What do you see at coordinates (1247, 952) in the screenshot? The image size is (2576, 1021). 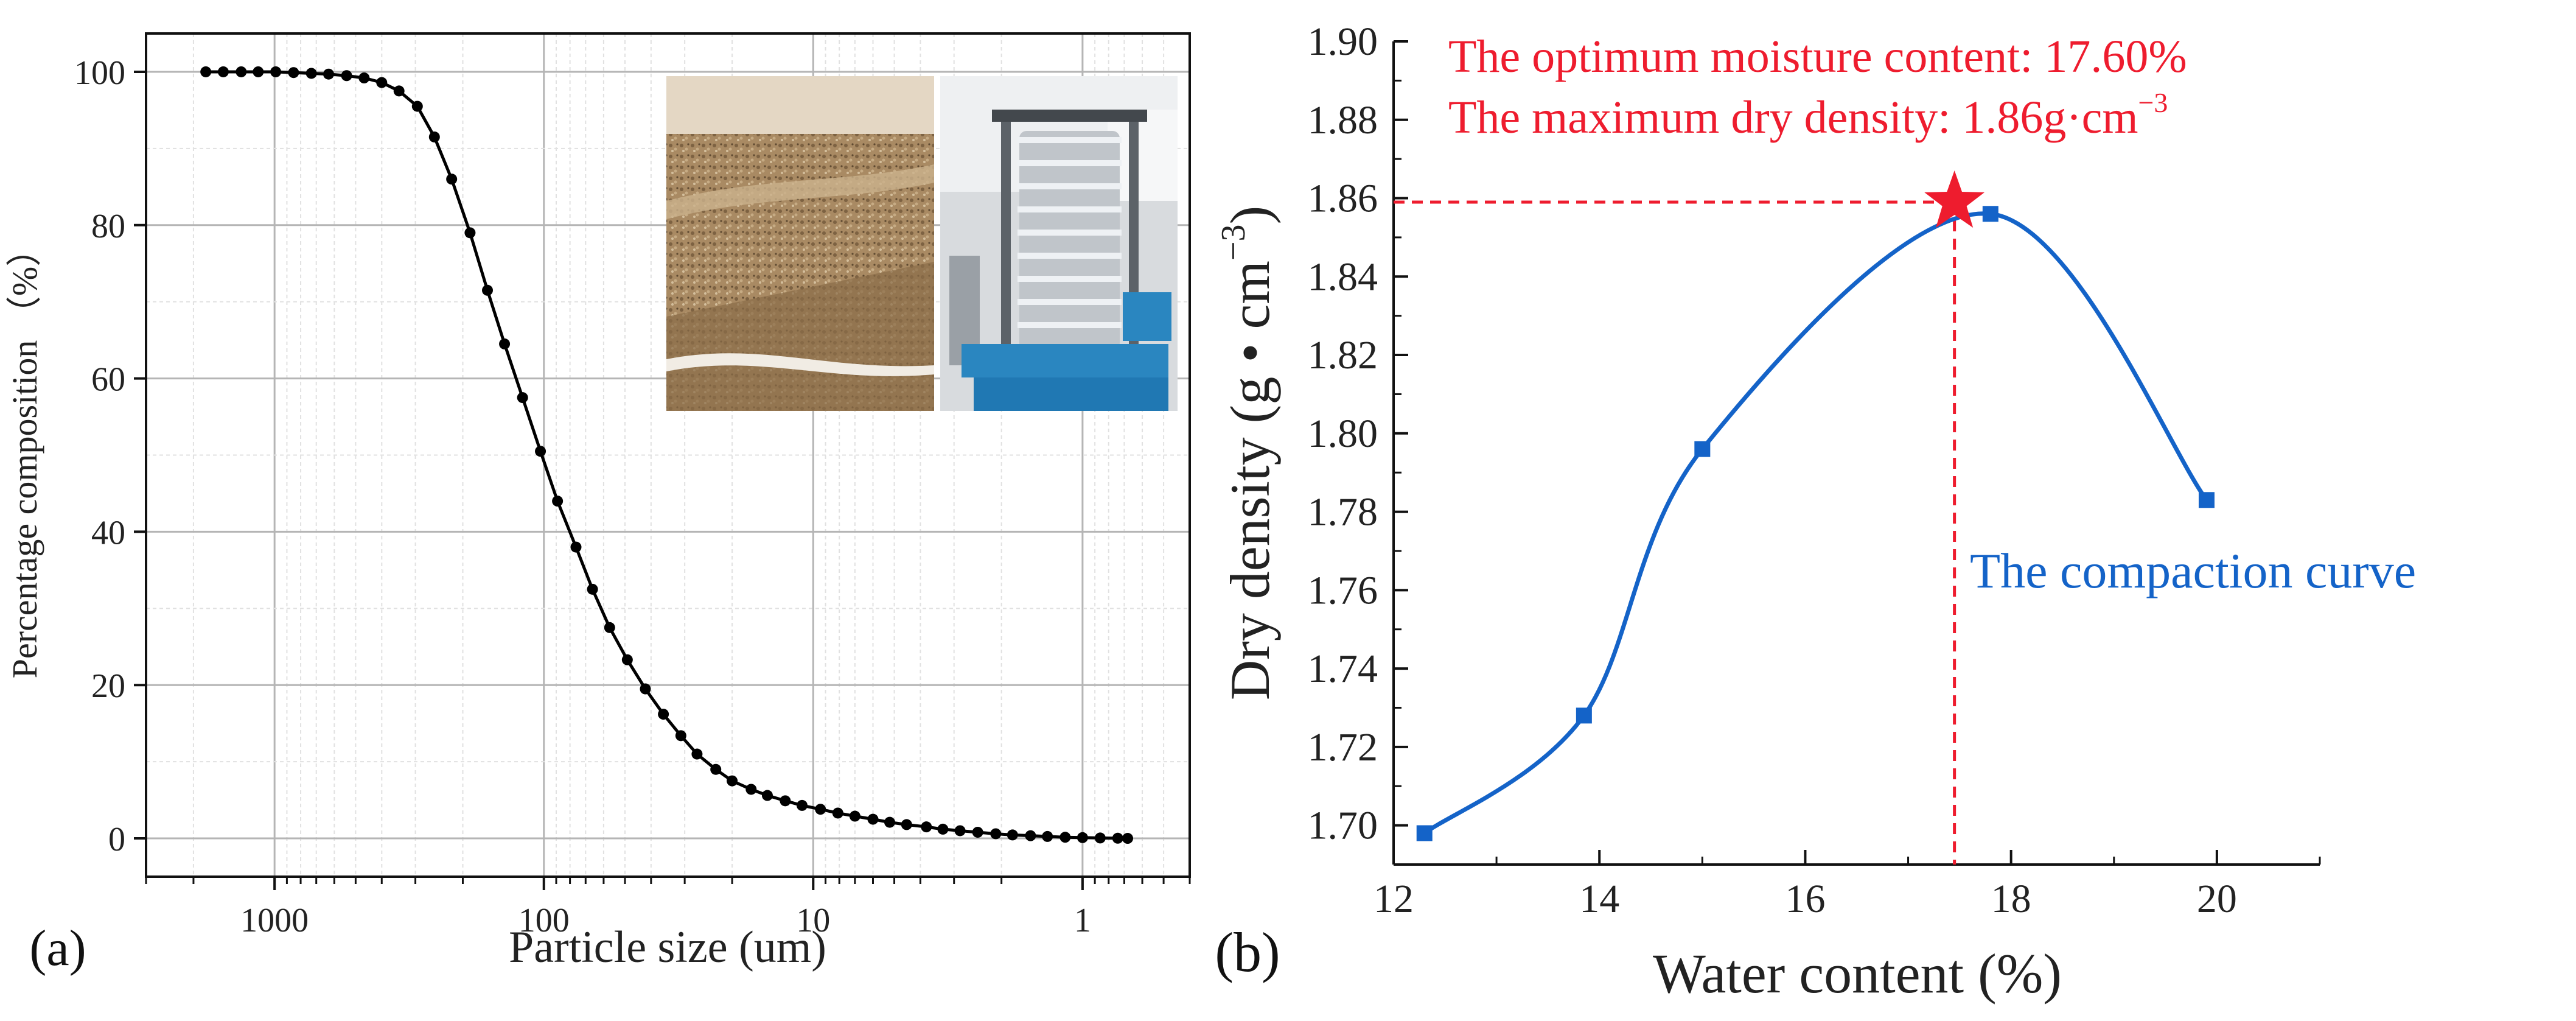 I see `b-panel-label: (b)` at bounding box center [1247, 952].